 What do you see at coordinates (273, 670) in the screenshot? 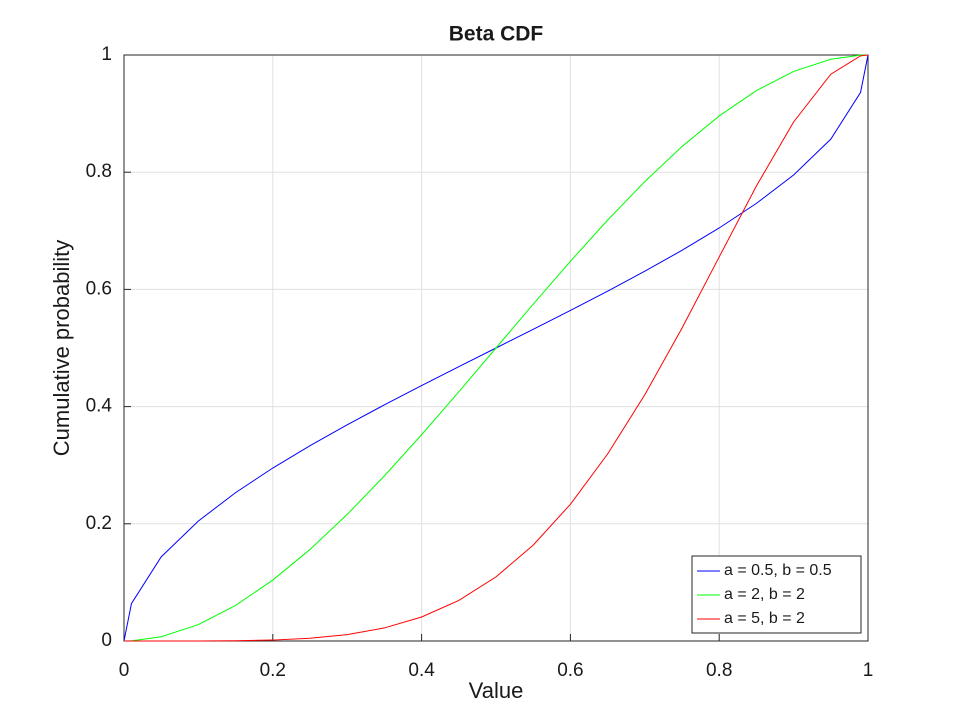
I see `x-tick-label: 0.2` at bounding box center [273, 670].